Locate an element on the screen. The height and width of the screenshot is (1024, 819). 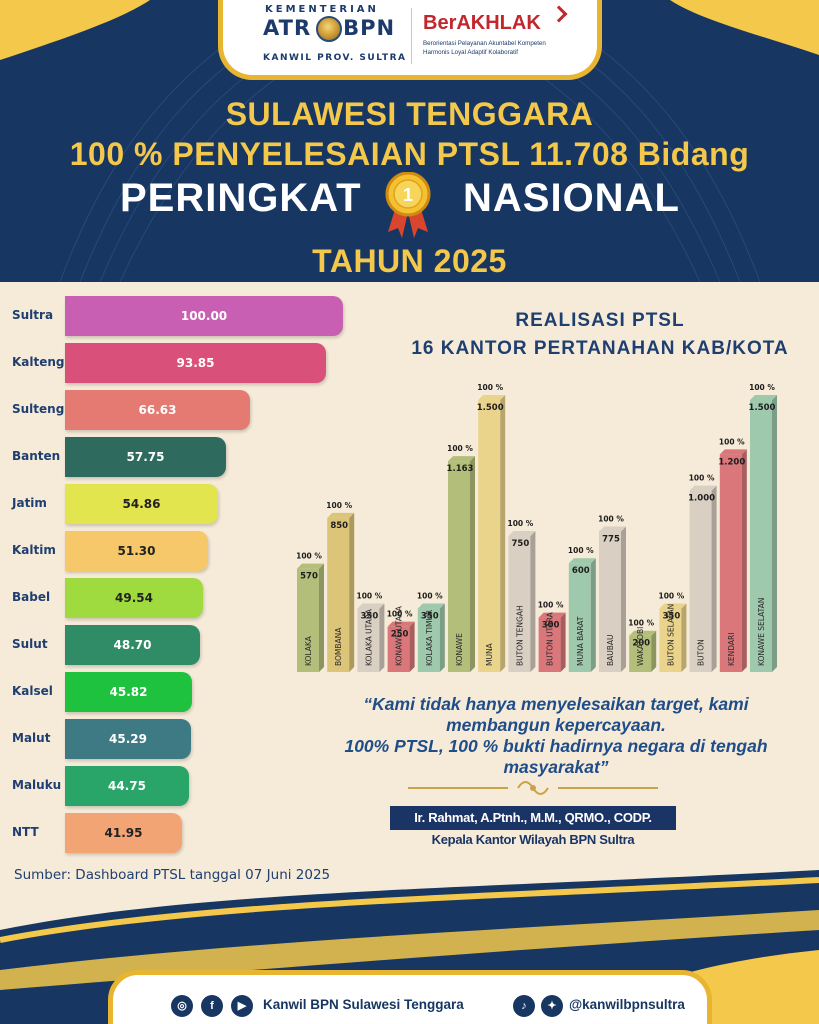
rank-value-label: 45.29 is located at coordinates (128, 739).